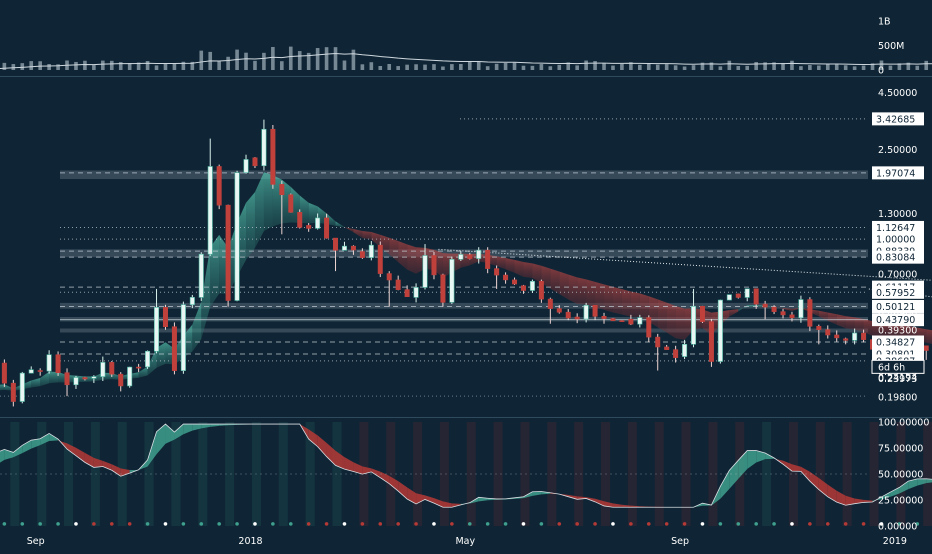  Describe the element at coordinates (536, 493) in the screenshot. I see `oscillator-up-fill` at that location.